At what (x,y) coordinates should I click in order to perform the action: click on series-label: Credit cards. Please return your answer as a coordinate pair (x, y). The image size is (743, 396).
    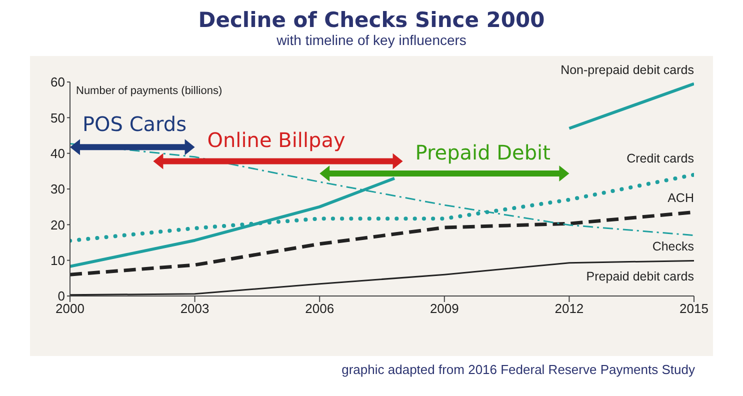
    Looking at the image, I should click on (660, 159).